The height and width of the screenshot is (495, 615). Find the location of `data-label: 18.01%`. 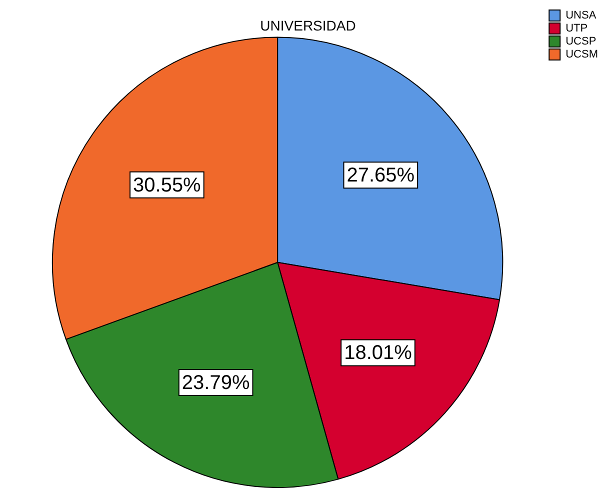

data-label: 18.01% is located at coordinates (378, 353).